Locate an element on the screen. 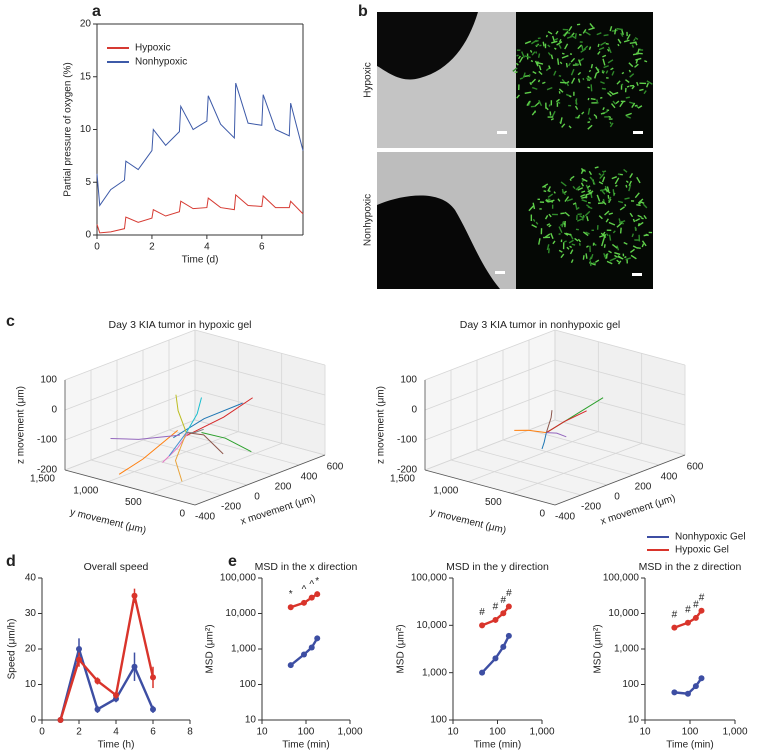 This screenshot has height=752, width=760. x-tick-label: -400 is located at coordinates (565, 517).